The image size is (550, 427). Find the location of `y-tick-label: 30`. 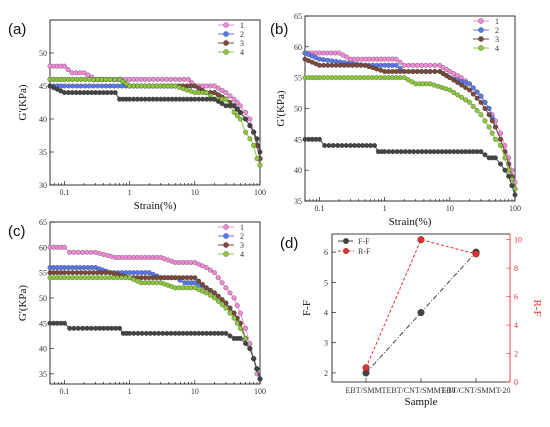

y-tick-label: 30 is located at coordinates (43, 185).